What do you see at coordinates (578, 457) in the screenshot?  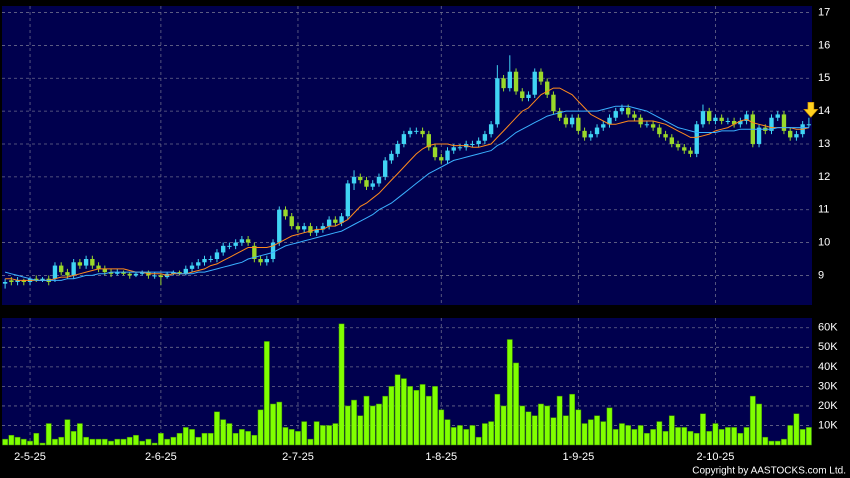 I see `x-tick-label: 1-9-25` at bounding box center [578, 457].